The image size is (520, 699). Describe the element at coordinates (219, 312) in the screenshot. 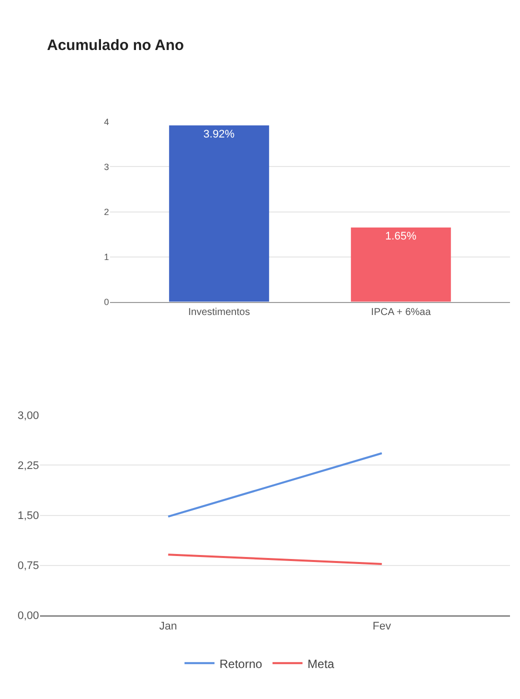

I see `x-tick-label: Investimentos` at that location.